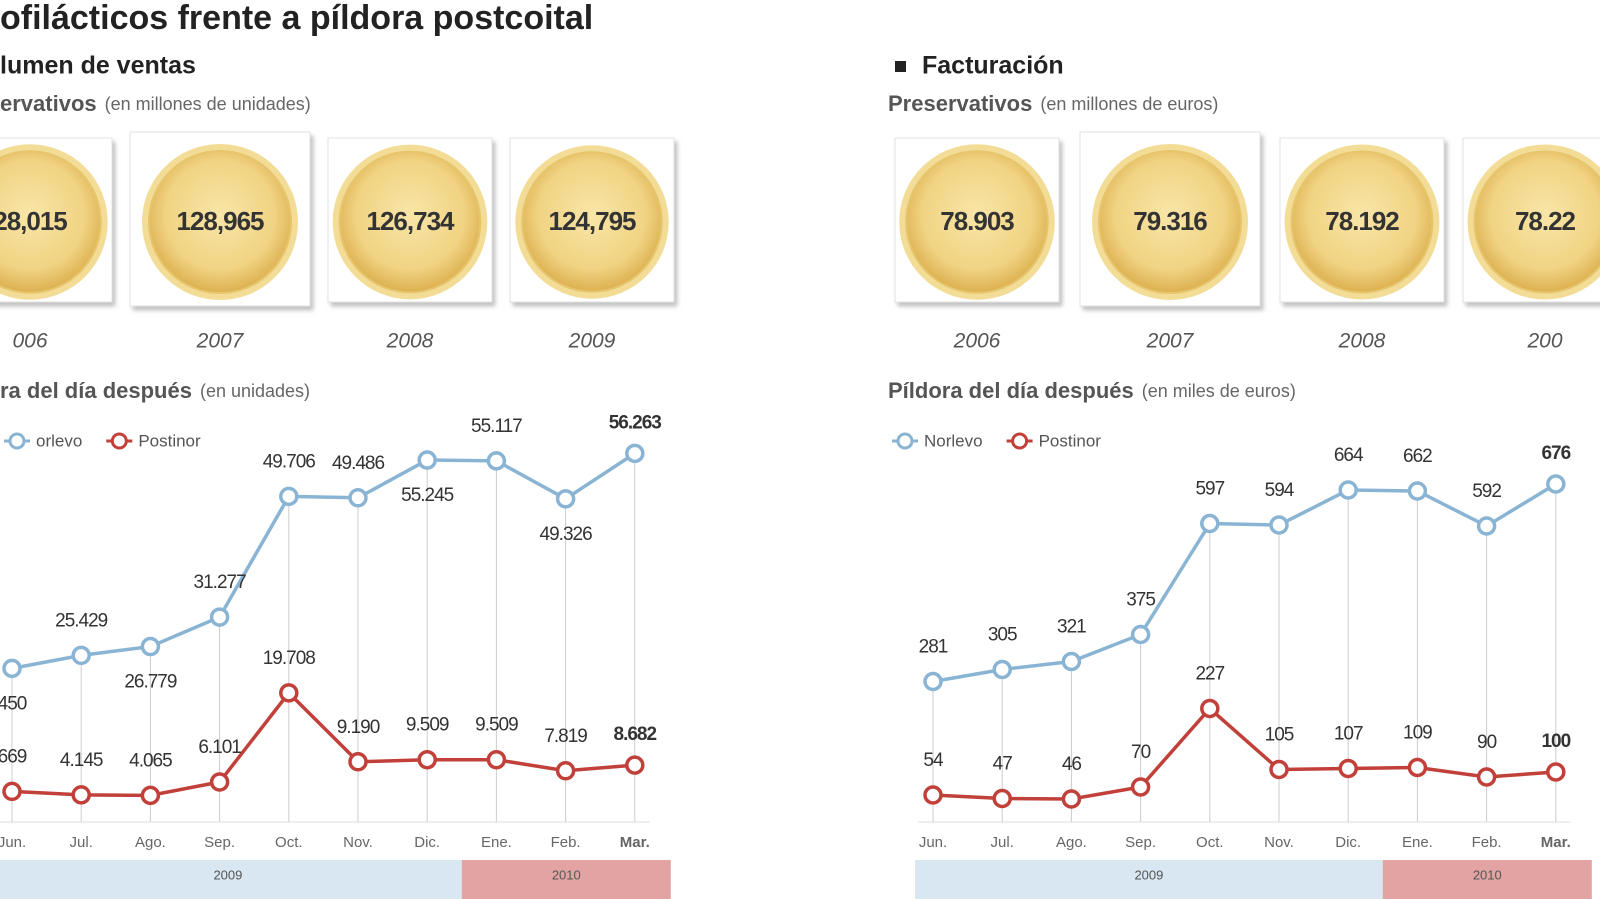 The image size is (1600, 899). I want to click on coin-label: 79.316, so click(1170, 221).